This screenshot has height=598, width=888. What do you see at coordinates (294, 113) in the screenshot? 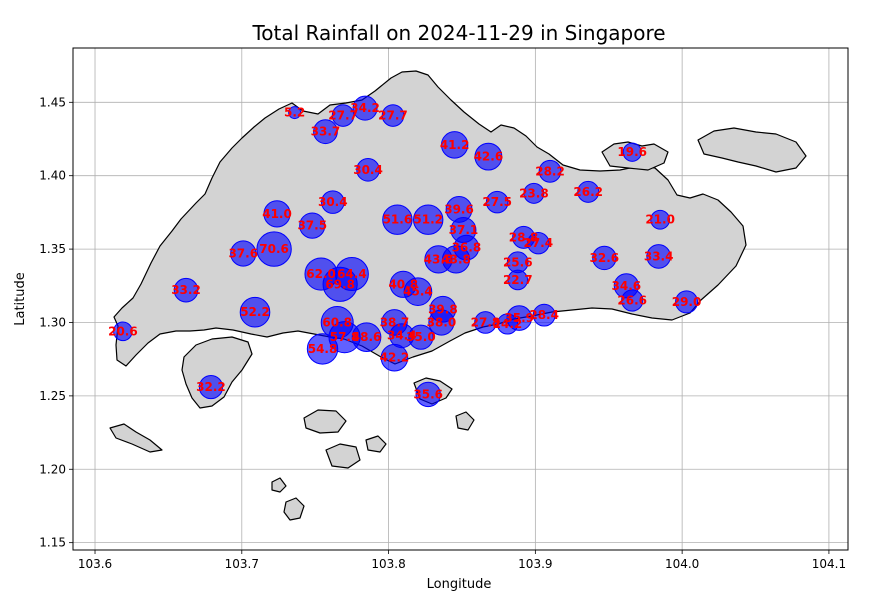
I see `rainfall-value-label-0: 5.2` at bounding box center [294, 113].